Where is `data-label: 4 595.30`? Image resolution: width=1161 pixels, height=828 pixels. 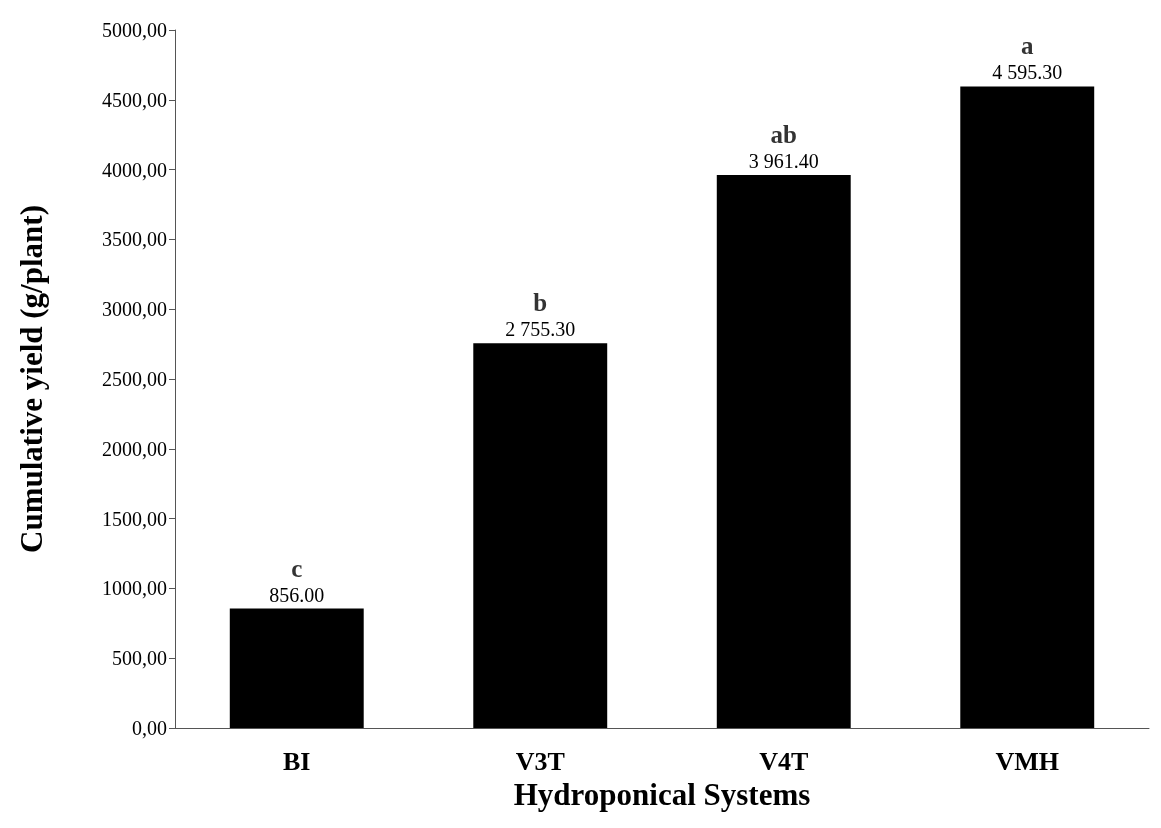 data-label: 4 595.30 is located at coordinates (1027, 72).